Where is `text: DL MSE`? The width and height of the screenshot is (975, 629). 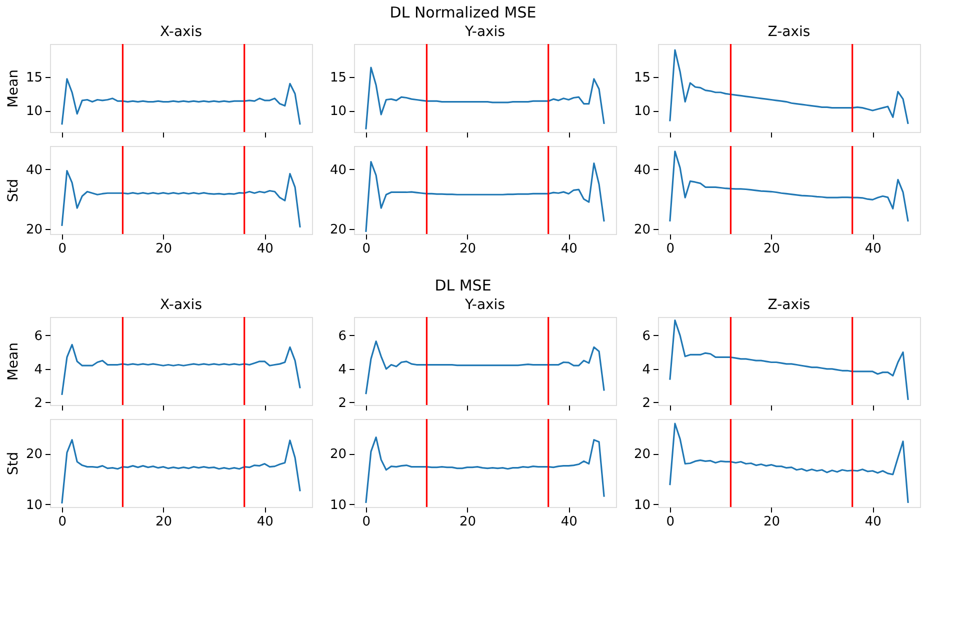 text: DL MSE is located at coordinates (463, 285).